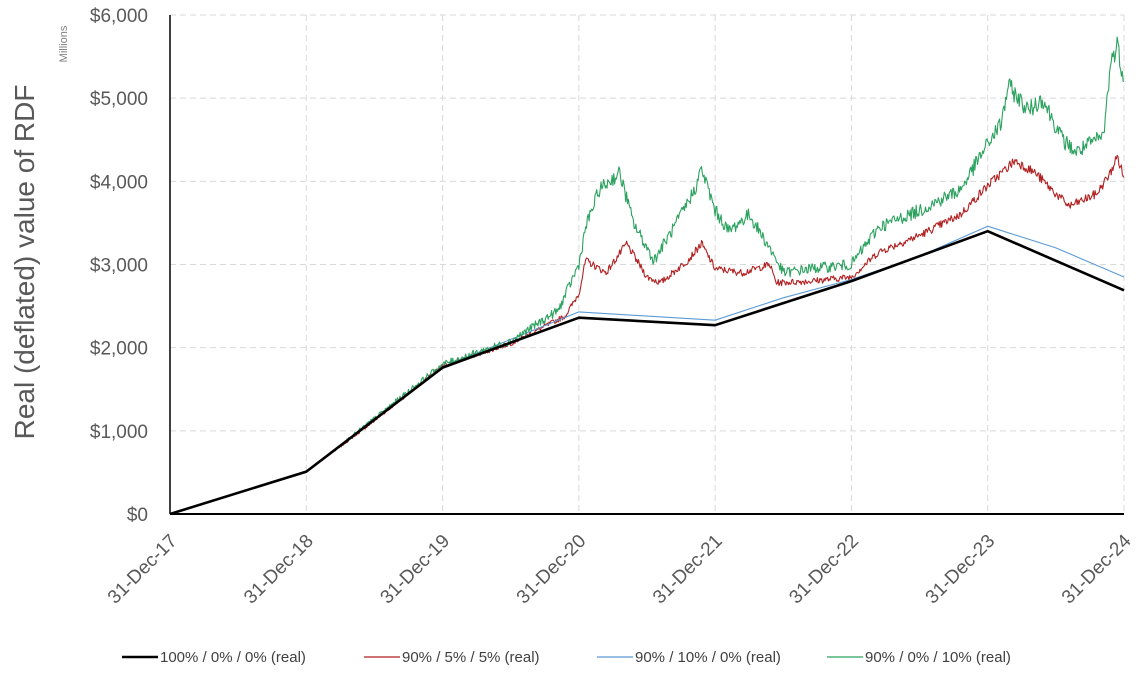 The width and height of the screenshot is (1141, 674). I want to click on y-tick-label: $4,000, so click(119, 182).